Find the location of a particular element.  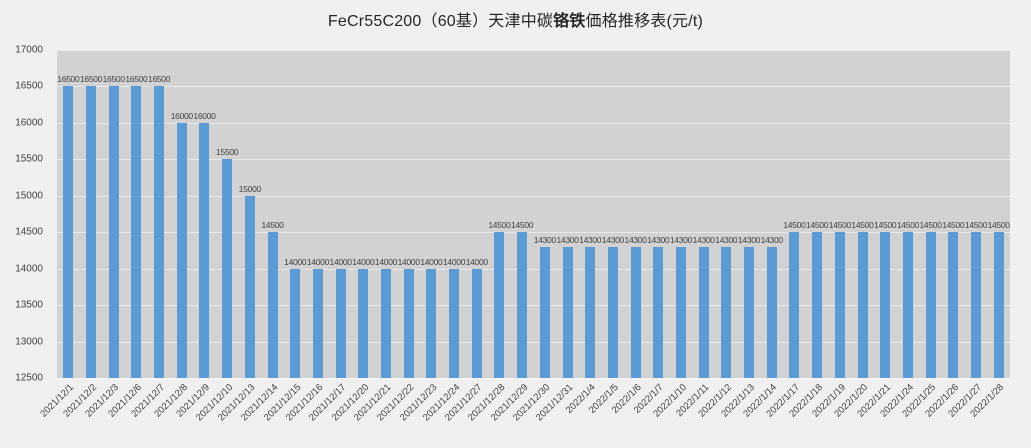

y-axis-label: 13500 is located at coordinates (29, 305).